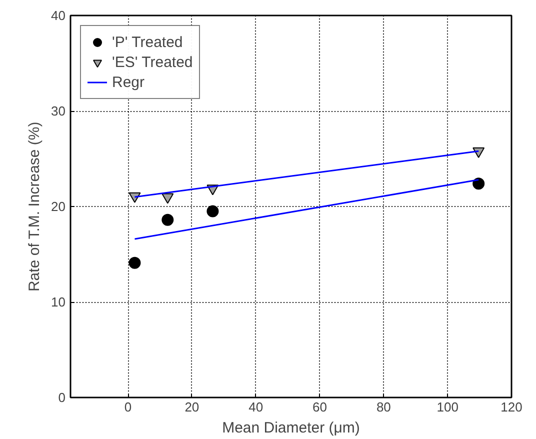  Describe the element at coordinates (58, 111) in the screenshot. I see `y-tick-label: 30` at that location.